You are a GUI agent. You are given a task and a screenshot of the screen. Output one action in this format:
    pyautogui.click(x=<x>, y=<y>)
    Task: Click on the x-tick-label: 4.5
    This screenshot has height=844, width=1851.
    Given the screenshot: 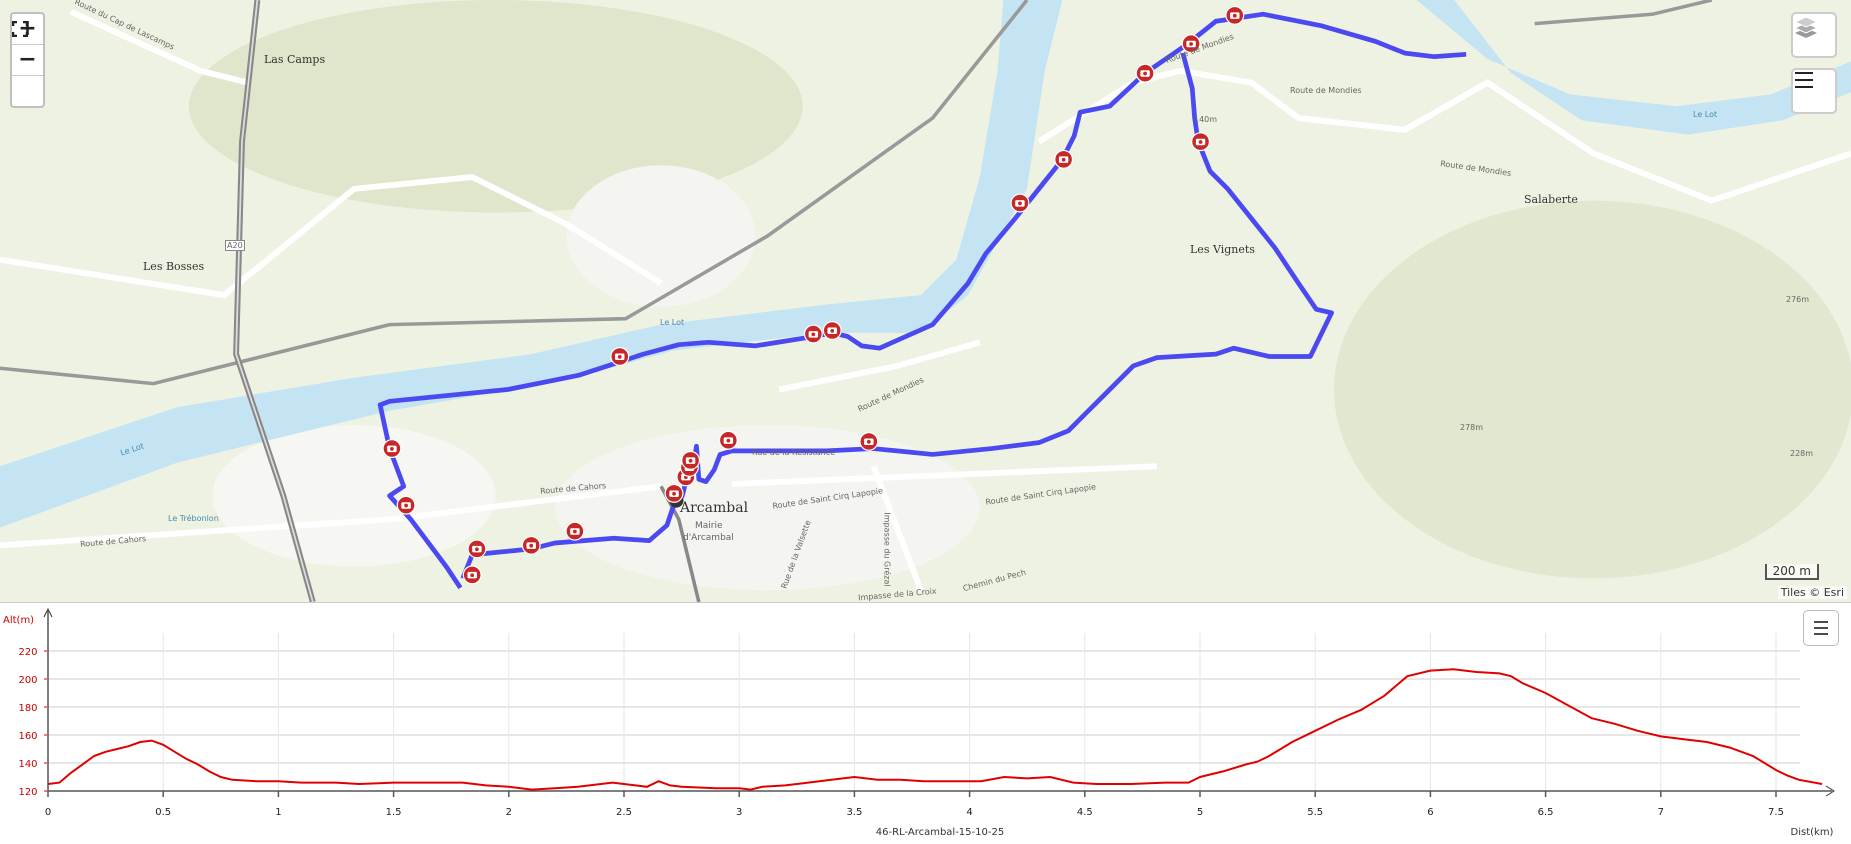 What is the action you would take?
    pyautogui.click(x=1085, y=812)
    